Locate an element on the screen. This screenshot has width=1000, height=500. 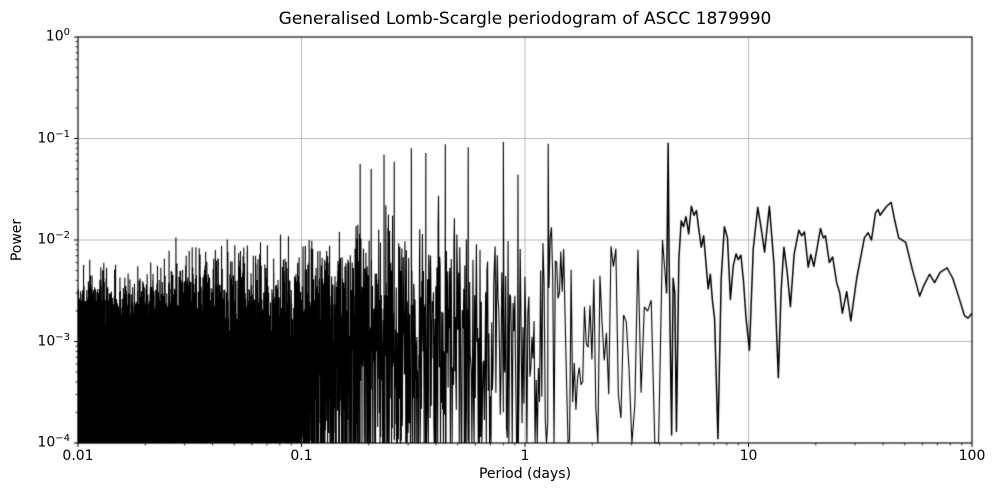
x-tick-label: 0.1 is located at coordinates (301, 456).